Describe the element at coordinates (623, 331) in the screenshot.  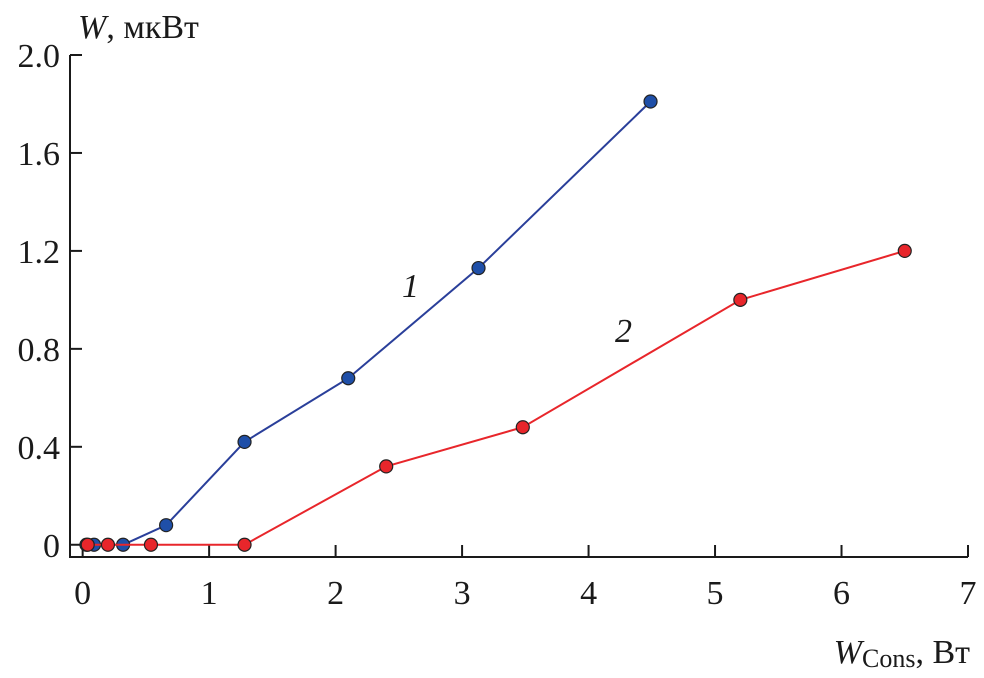
I see `series-label: 2` at that location.